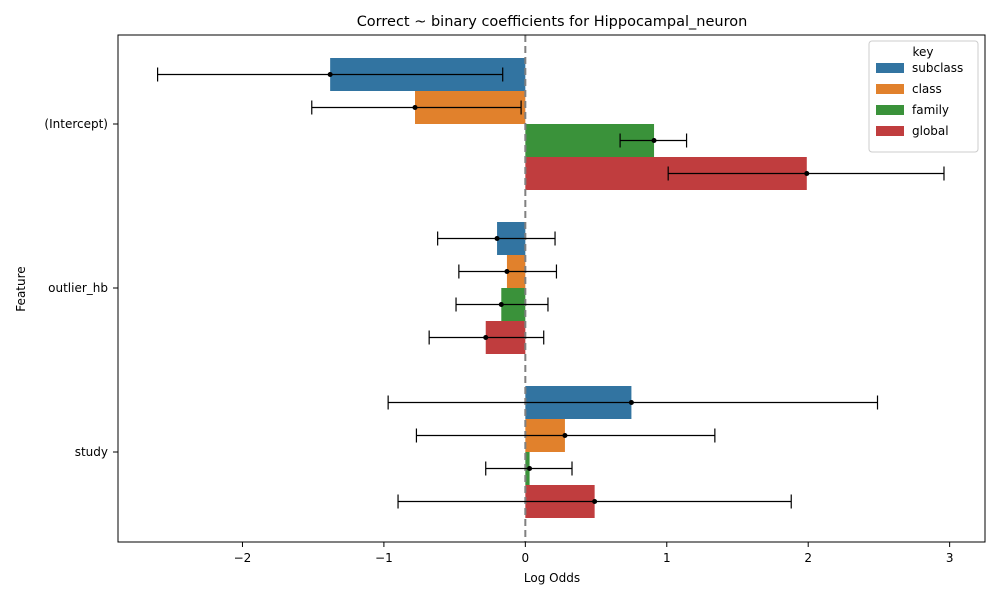  What do you see at coordinates (808, 558) in the screenshot?
I see `x-tick-label: 2` at bounding box center [808, 558].